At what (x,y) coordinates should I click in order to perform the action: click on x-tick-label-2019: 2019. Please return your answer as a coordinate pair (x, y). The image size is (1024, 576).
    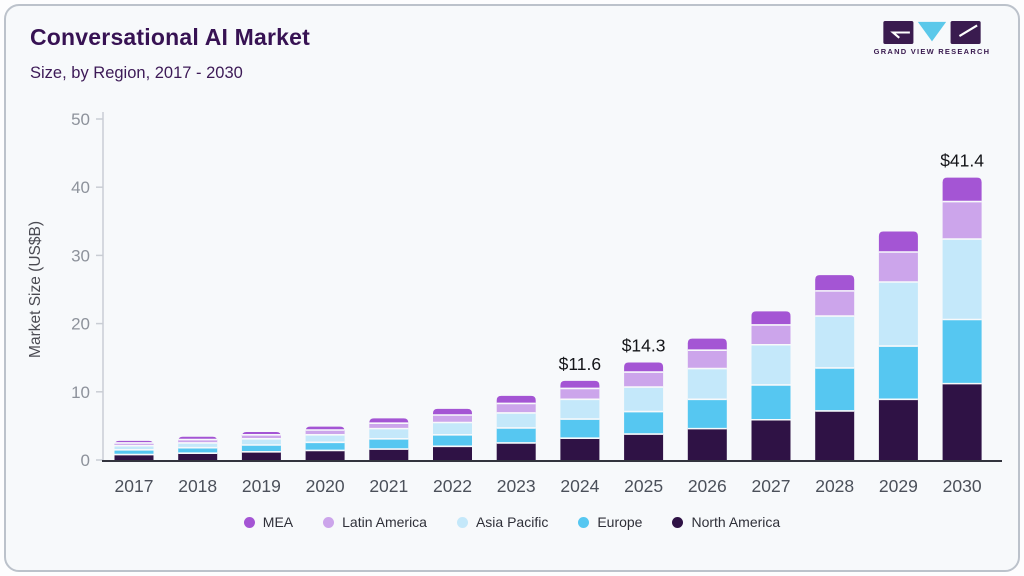
    Looking at the image, I should click on (261, 486).